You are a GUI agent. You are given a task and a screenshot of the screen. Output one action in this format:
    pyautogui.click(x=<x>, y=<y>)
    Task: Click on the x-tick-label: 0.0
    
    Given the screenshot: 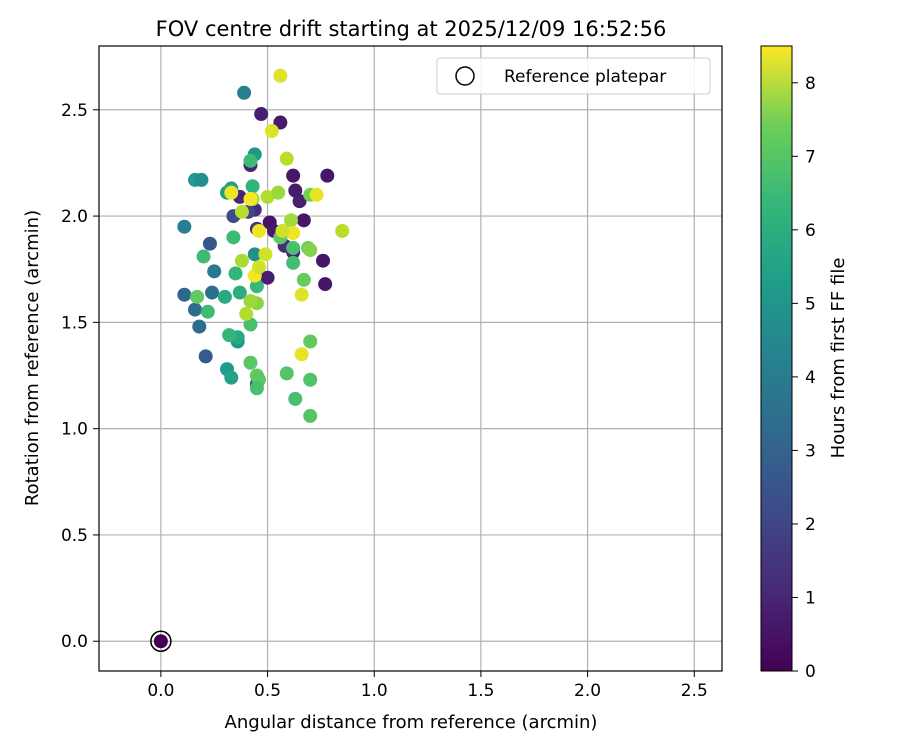 What is the action you would take?
    pyautogui.click(x=160, y=691)
    